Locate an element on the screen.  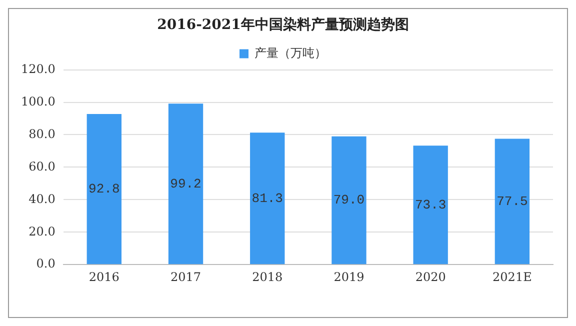
x-tick-label: 2017 is located at coordinates (186, 277).